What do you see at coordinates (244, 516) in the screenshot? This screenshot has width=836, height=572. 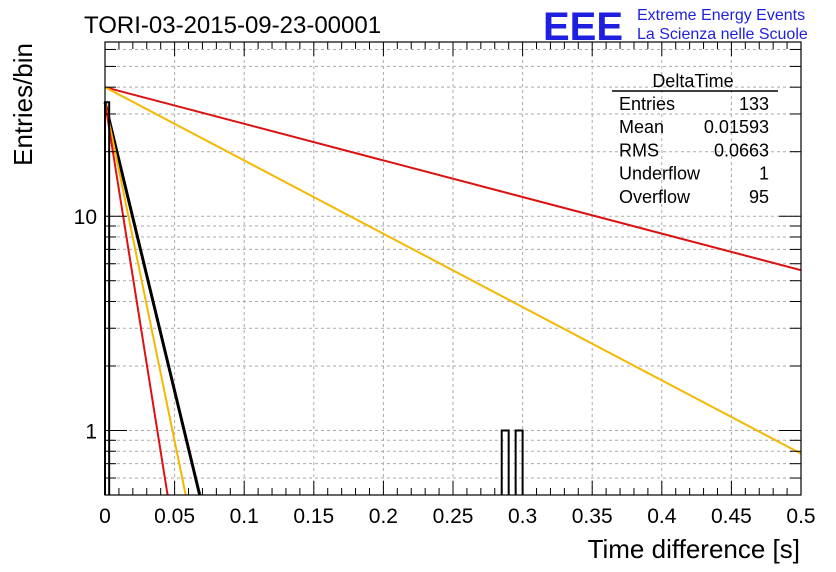 I see `x-tick-label: 0.1` at bounding box center [244, 516].